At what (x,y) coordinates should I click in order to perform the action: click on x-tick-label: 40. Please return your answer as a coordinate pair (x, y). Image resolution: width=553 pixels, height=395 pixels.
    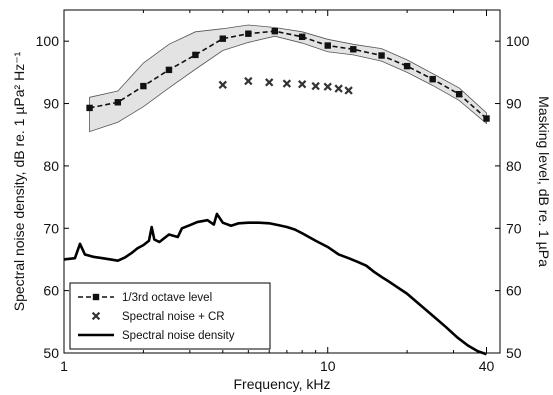
    Looking at the image, I should click on (487, 366).